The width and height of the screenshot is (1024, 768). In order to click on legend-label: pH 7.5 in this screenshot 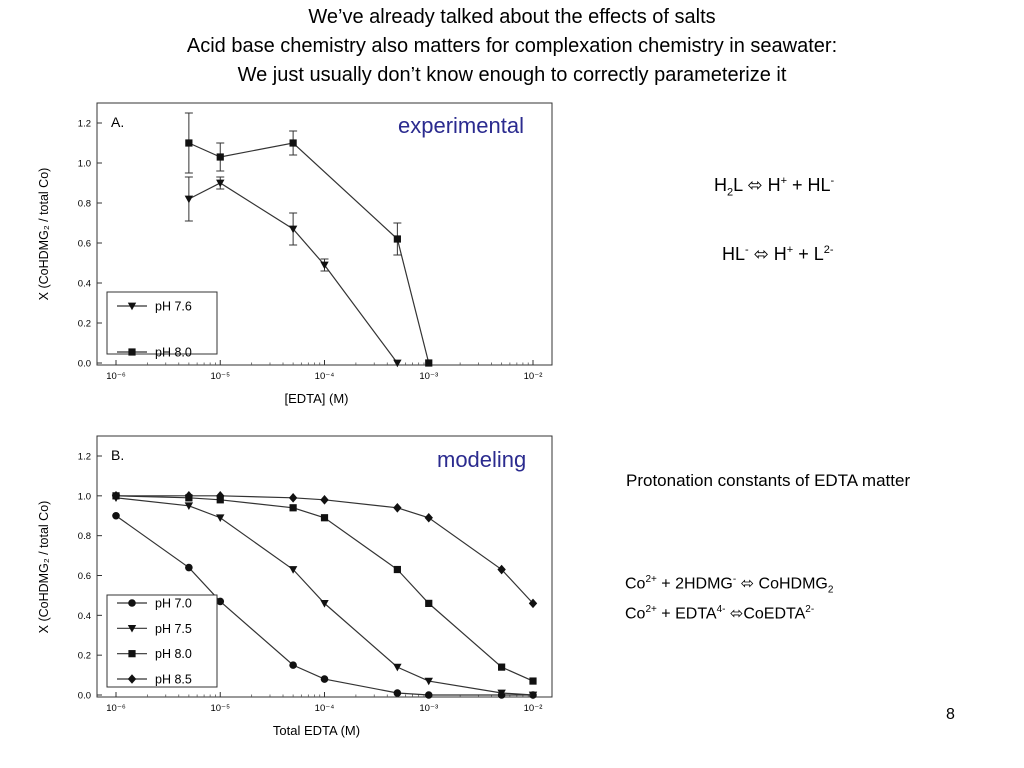, I will do `click(173, 629)`.